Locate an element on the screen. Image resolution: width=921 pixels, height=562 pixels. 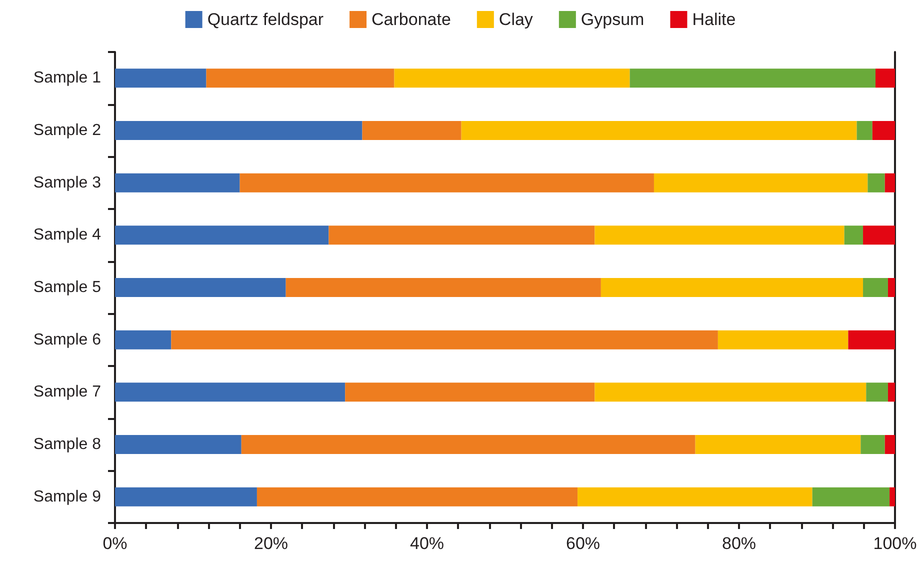
x-tick-label: 0% is located at coordinates (115, 543).